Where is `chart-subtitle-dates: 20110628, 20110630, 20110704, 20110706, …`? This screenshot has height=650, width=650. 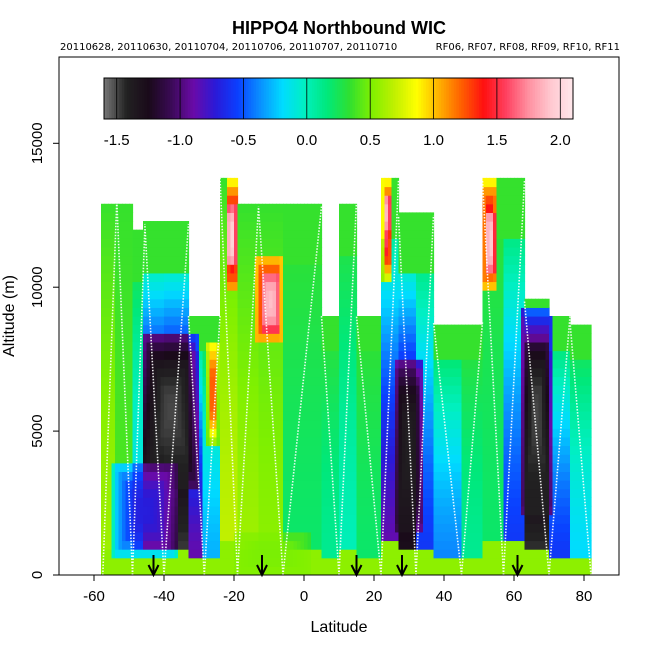
chart-subtitle-dates: 20110628, 20110630, 20110704, 20110706, … is located at coordinates (228, 47).